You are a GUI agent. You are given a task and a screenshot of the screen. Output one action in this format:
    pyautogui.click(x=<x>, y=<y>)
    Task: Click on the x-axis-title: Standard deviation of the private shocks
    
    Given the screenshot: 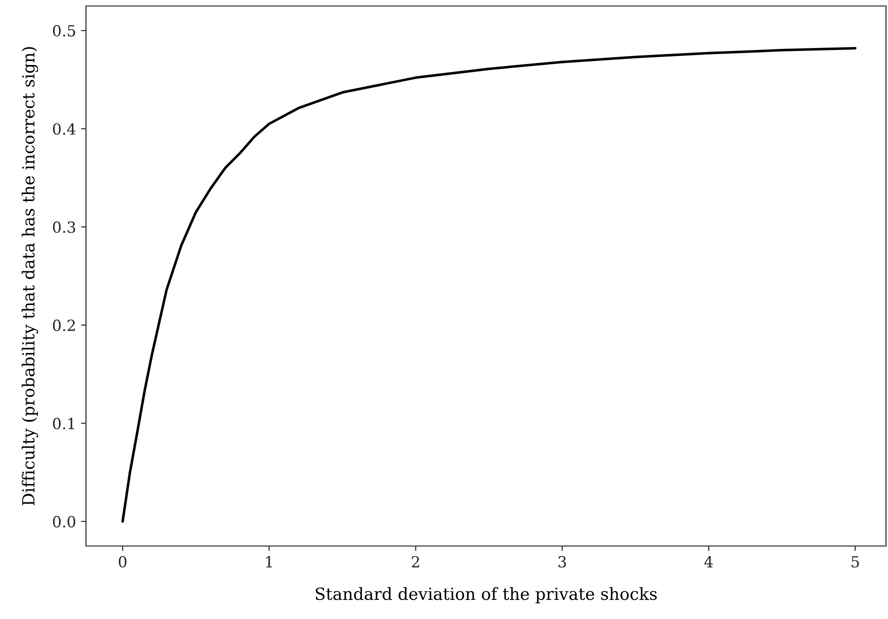 What is the action you would take?
    pyautogui.click(x=486, y=595)
    